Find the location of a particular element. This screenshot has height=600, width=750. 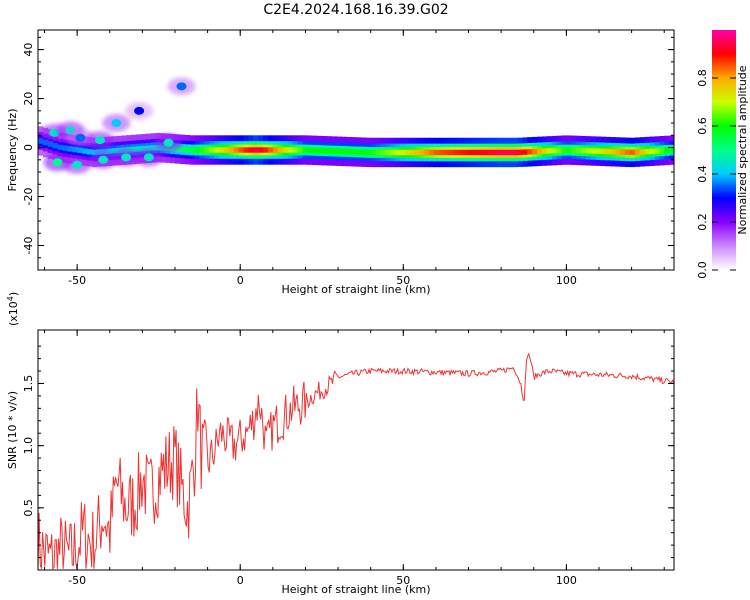

spectrogram-x-axis-label: Height of straight line (km) is located at coordinates (355, 289).